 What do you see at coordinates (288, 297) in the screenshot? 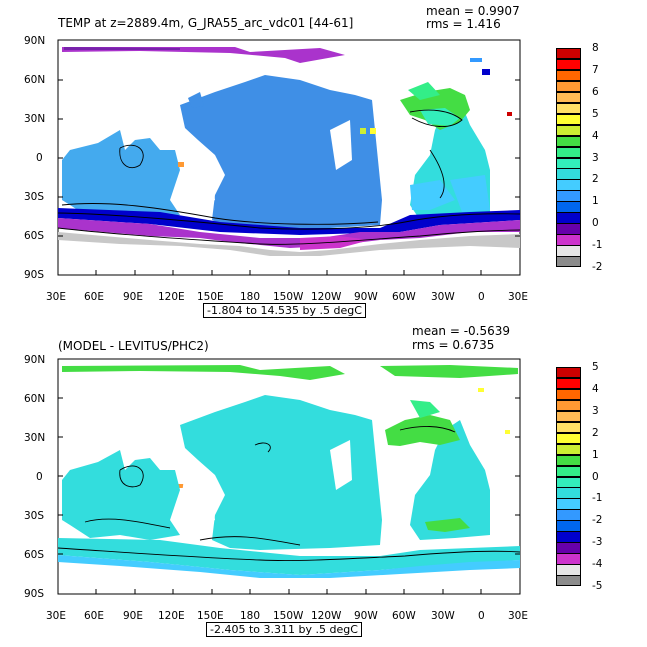
I see `panel-1-lon-label: 150W` at bounding box center [288, 297].